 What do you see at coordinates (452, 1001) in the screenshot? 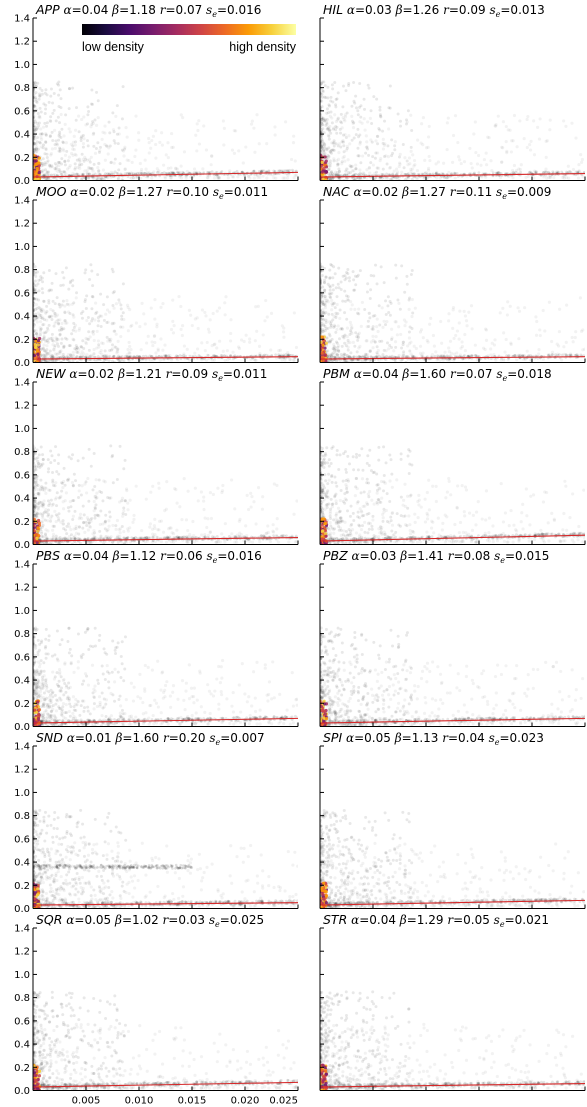
I see `panel-str: STR α=0.04 β=1.29 r=0.05 se=0.021` at bounding box center [452, 1001].